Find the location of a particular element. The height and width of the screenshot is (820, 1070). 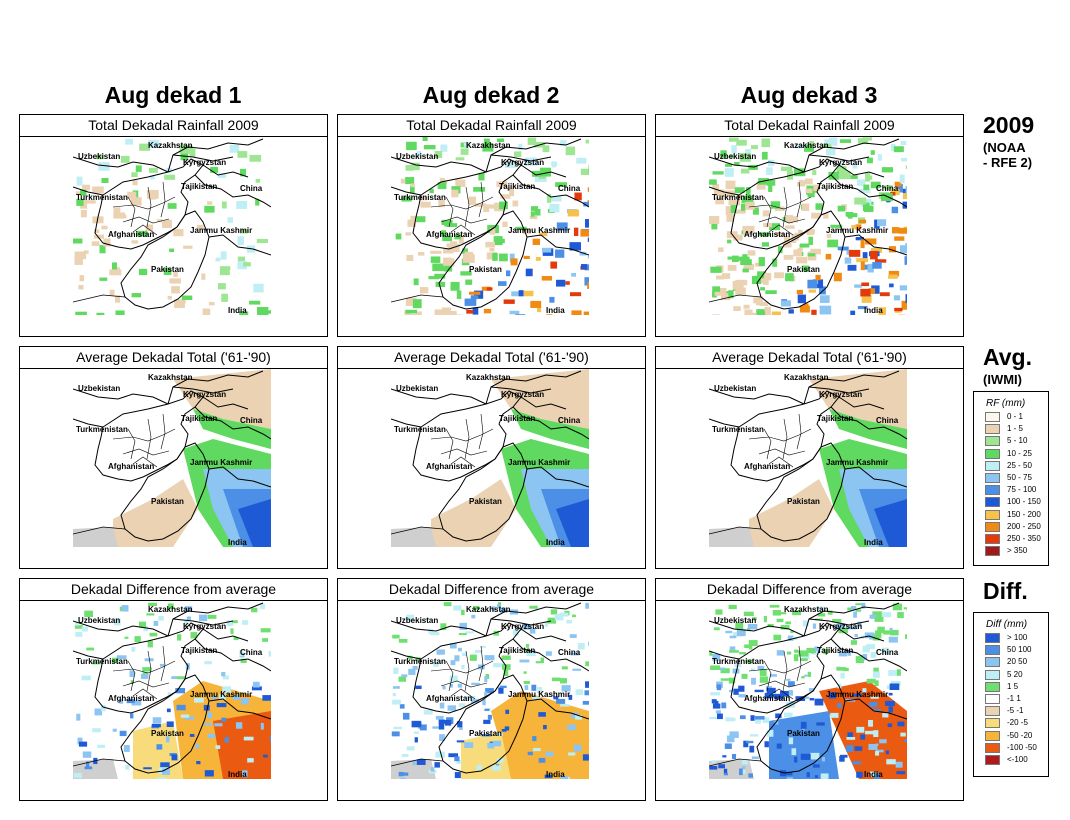

legend-label: 5 20 is located at coordinates (1015, 674).